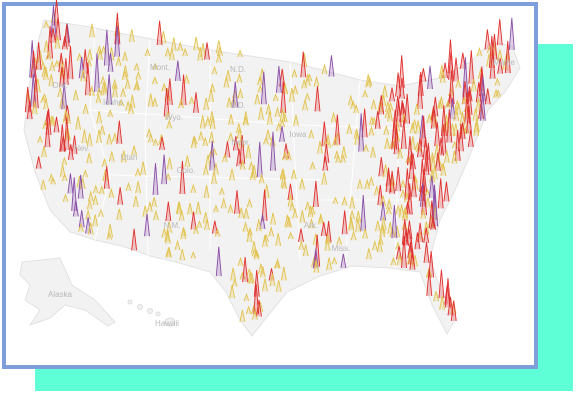  I want to click on state-label: Mont., so click(160, 67).